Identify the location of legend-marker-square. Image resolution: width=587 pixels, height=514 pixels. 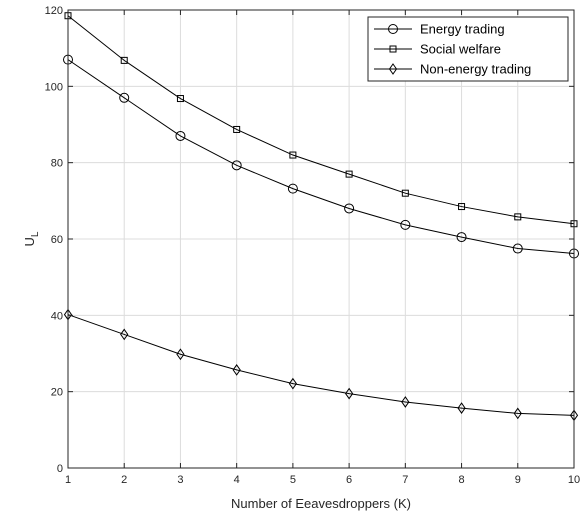
(393, 49).